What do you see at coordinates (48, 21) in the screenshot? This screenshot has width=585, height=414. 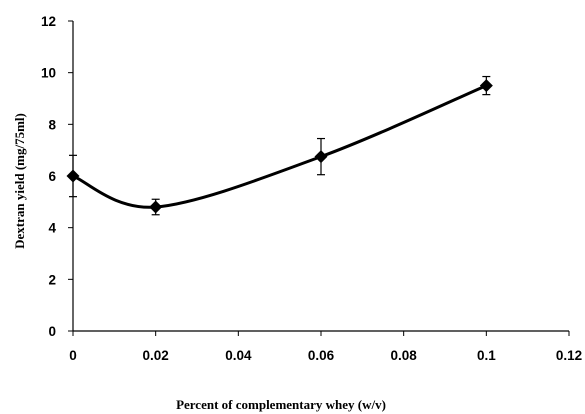 I see `y-tick-label: 12` at bounding box center [48, 21].